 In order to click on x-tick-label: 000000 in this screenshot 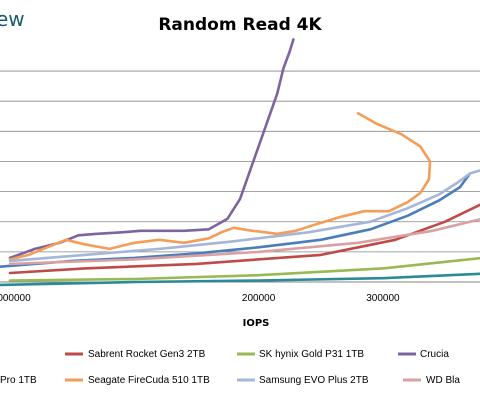, I will do `click(15, 298)`.